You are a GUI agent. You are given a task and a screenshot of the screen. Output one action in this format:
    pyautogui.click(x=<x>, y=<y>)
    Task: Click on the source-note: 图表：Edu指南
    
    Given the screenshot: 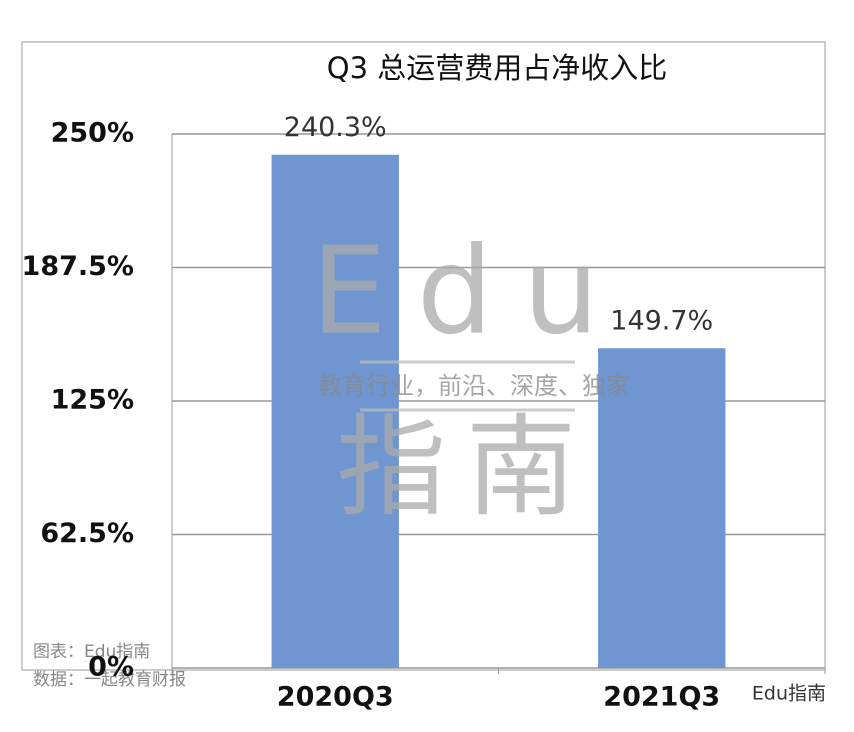 What is the action you would take?
    pyautogui.click(x=91, y=652)
    